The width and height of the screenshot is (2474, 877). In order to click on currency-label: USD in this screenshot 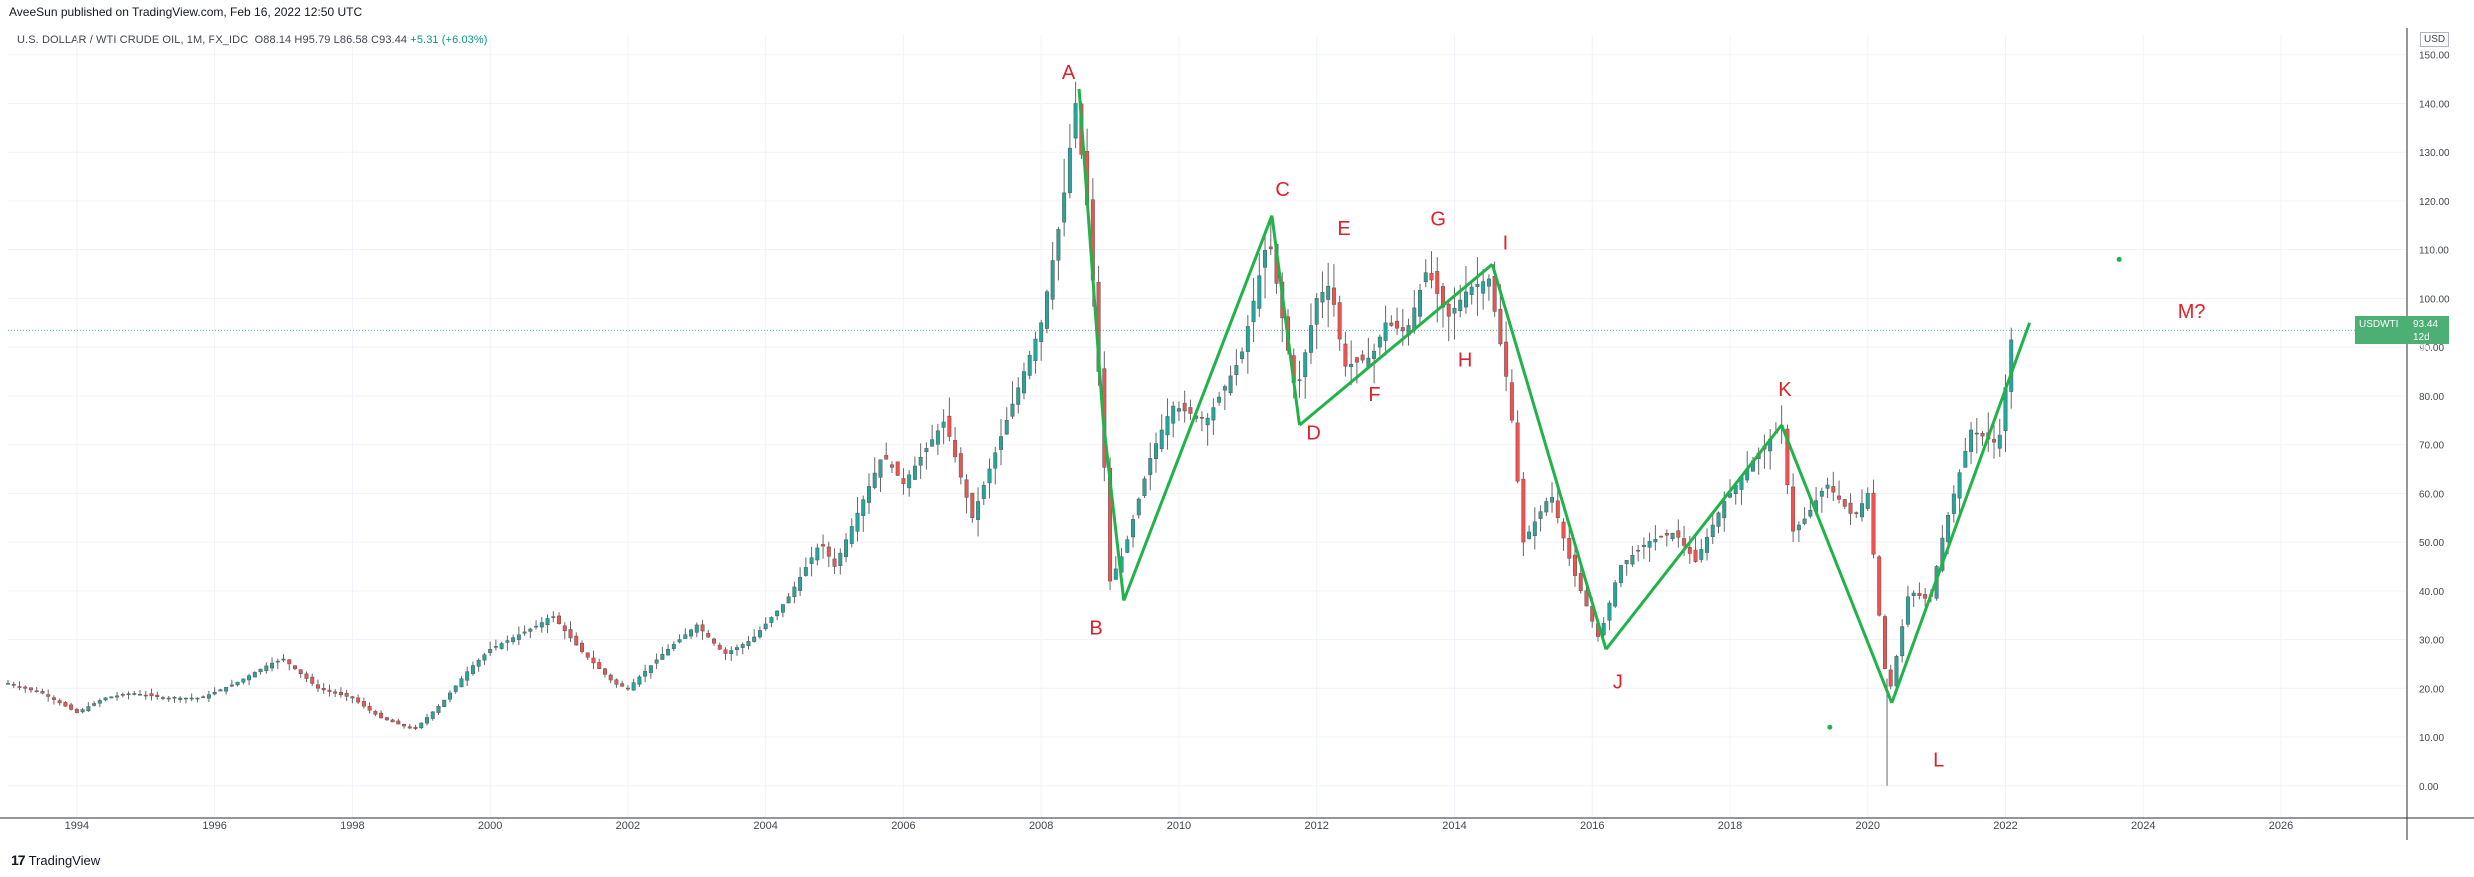, I will do `click(2435, 39)`.